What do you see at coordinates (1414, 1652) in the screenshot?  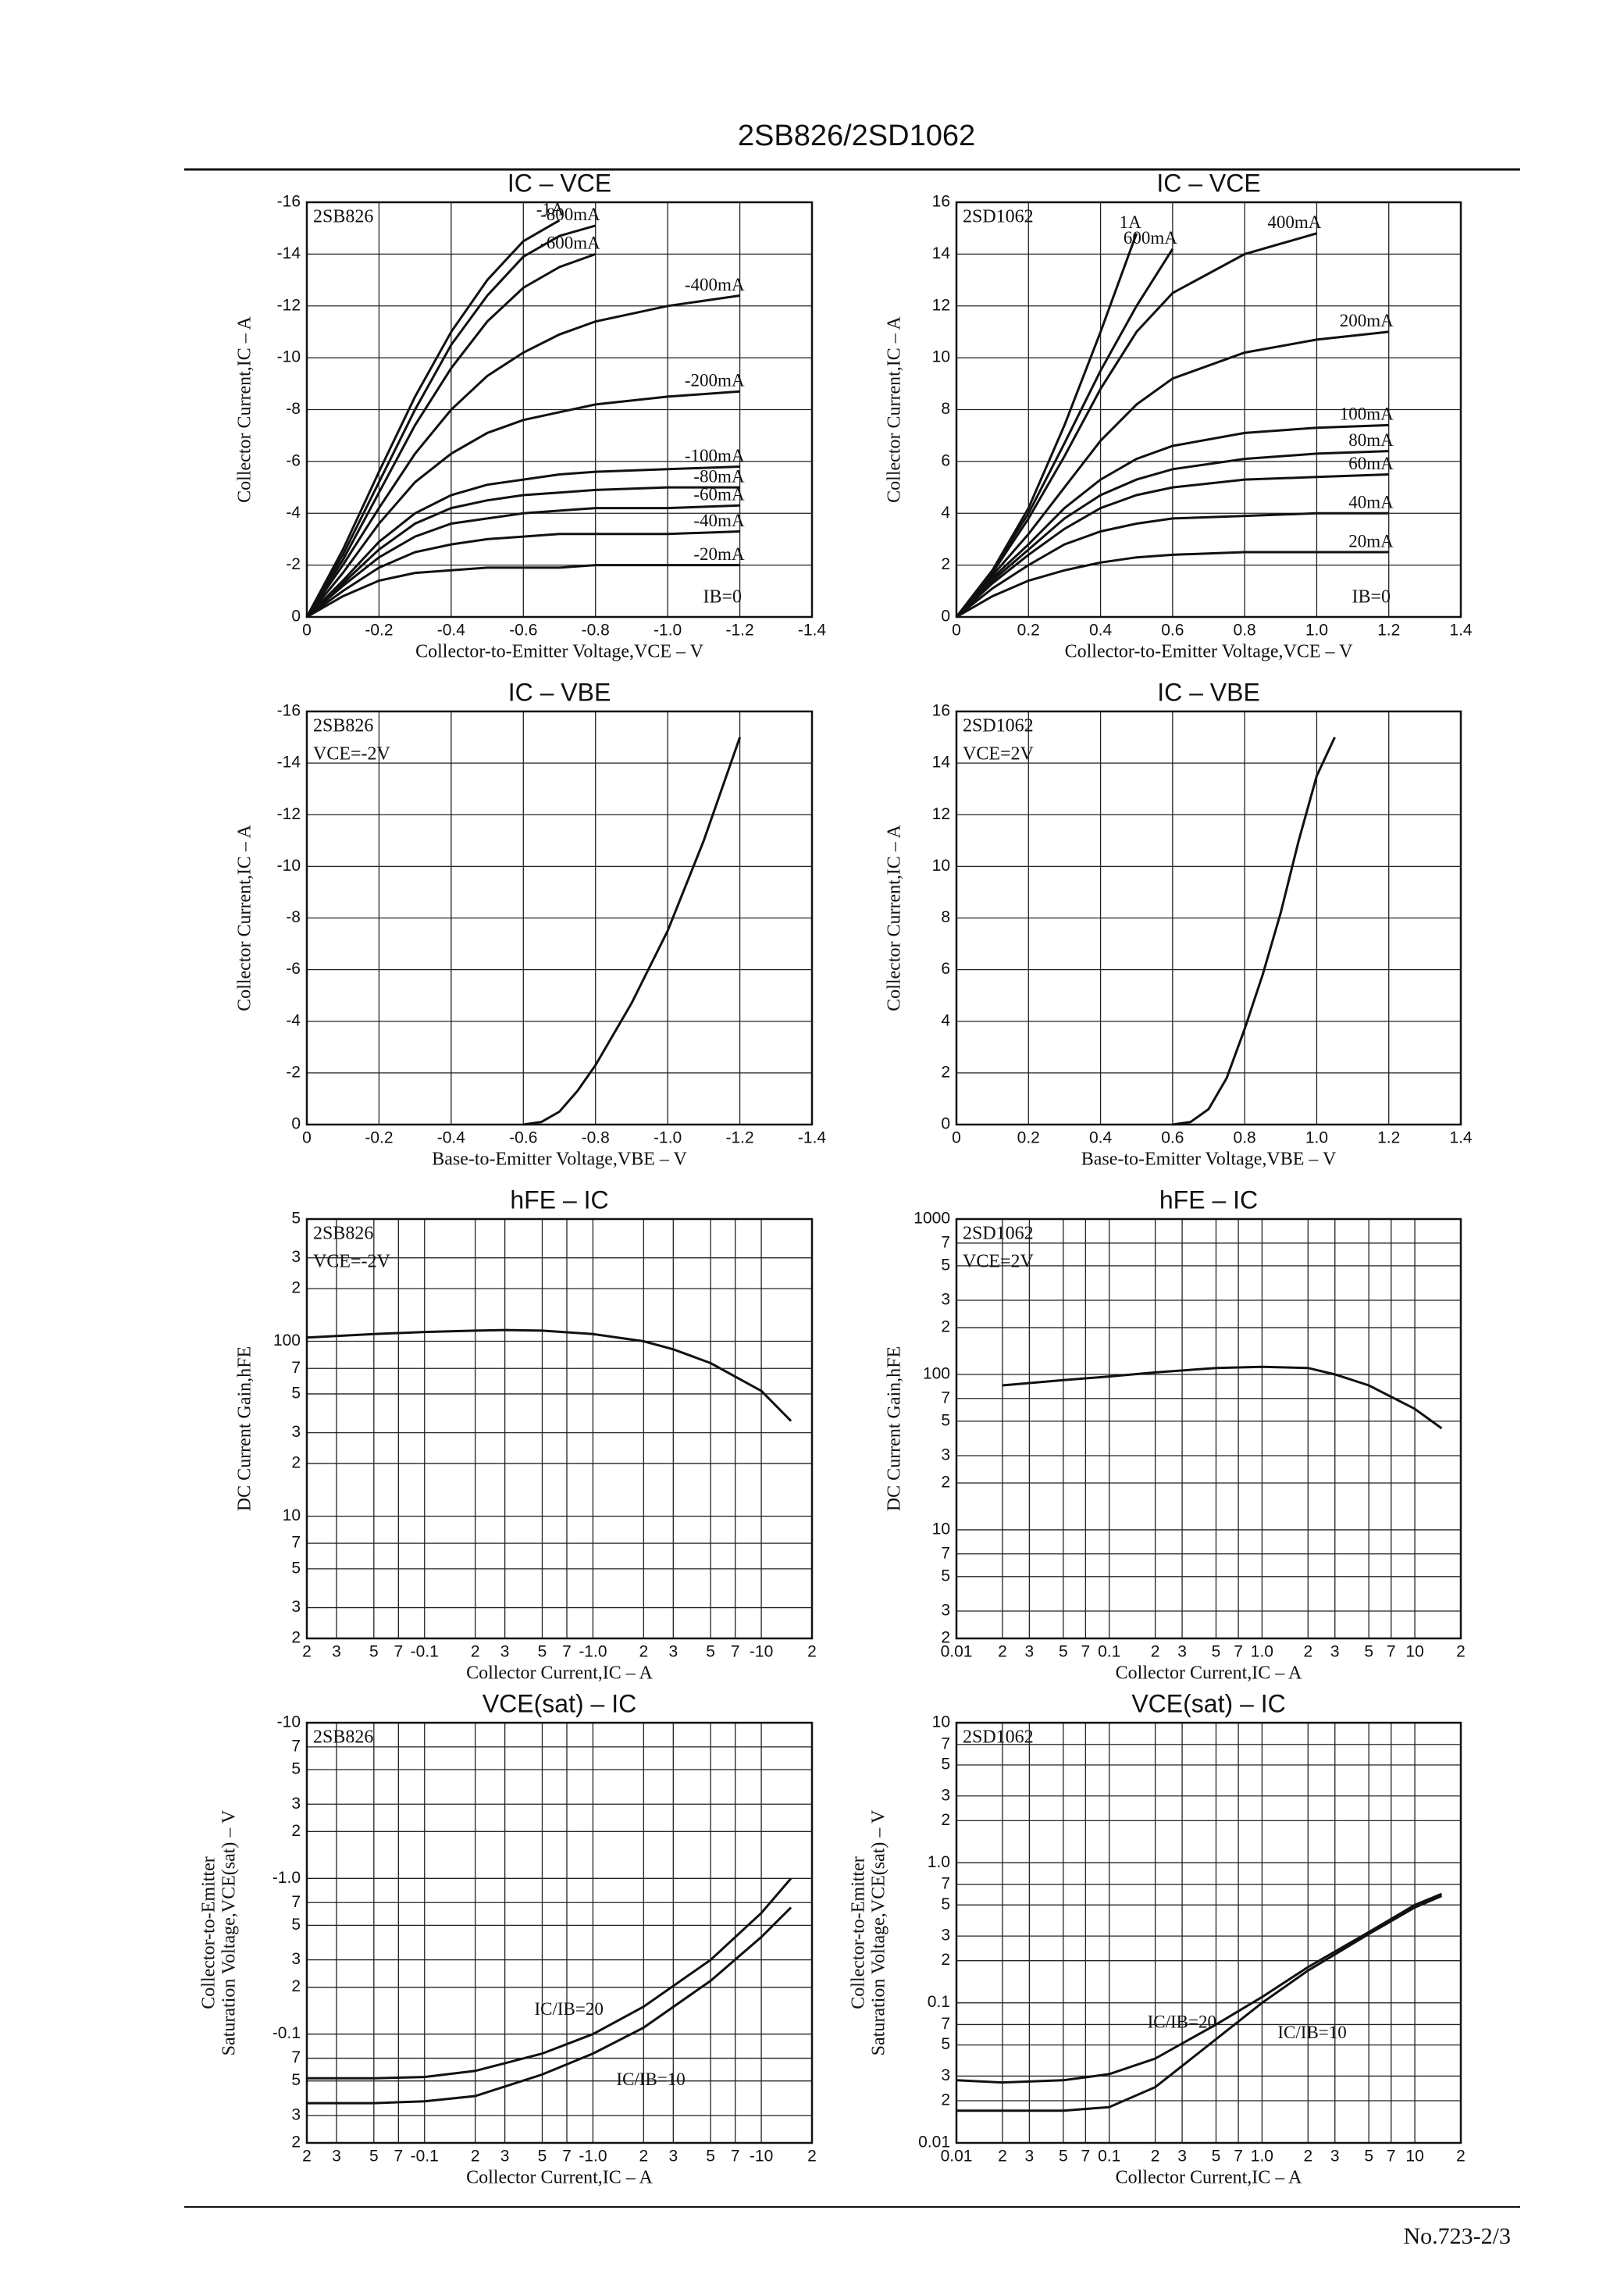 I see `x-tick-label: 10` at bounding box center [1414, 1652].